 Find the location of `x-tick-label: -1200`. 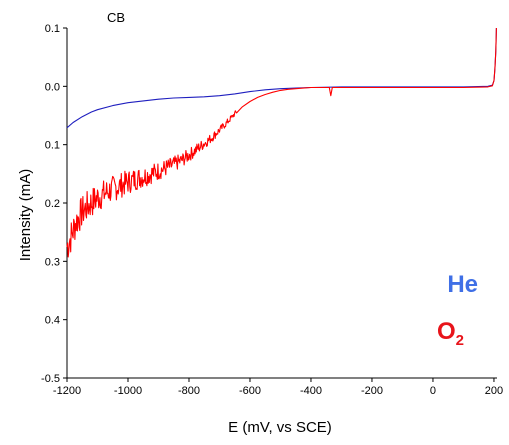

x-tick-label: -1200 is located at coordinates (67, 391).